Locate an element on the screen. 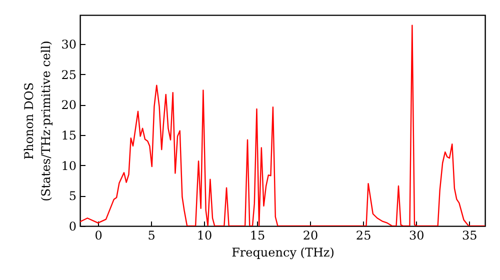  x-tick-label: 10 is located at coordinates (204, 235).